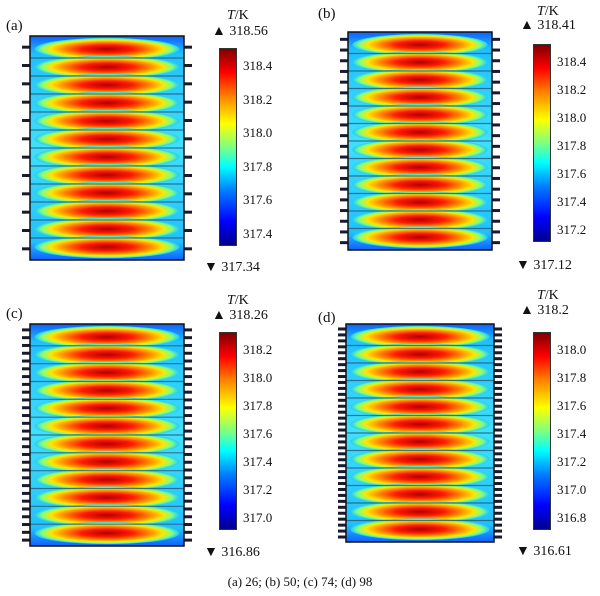 Image resolution: width=600 pixels, height=596 pixels. I want to click on temperature-field-a, so click(107, 148).